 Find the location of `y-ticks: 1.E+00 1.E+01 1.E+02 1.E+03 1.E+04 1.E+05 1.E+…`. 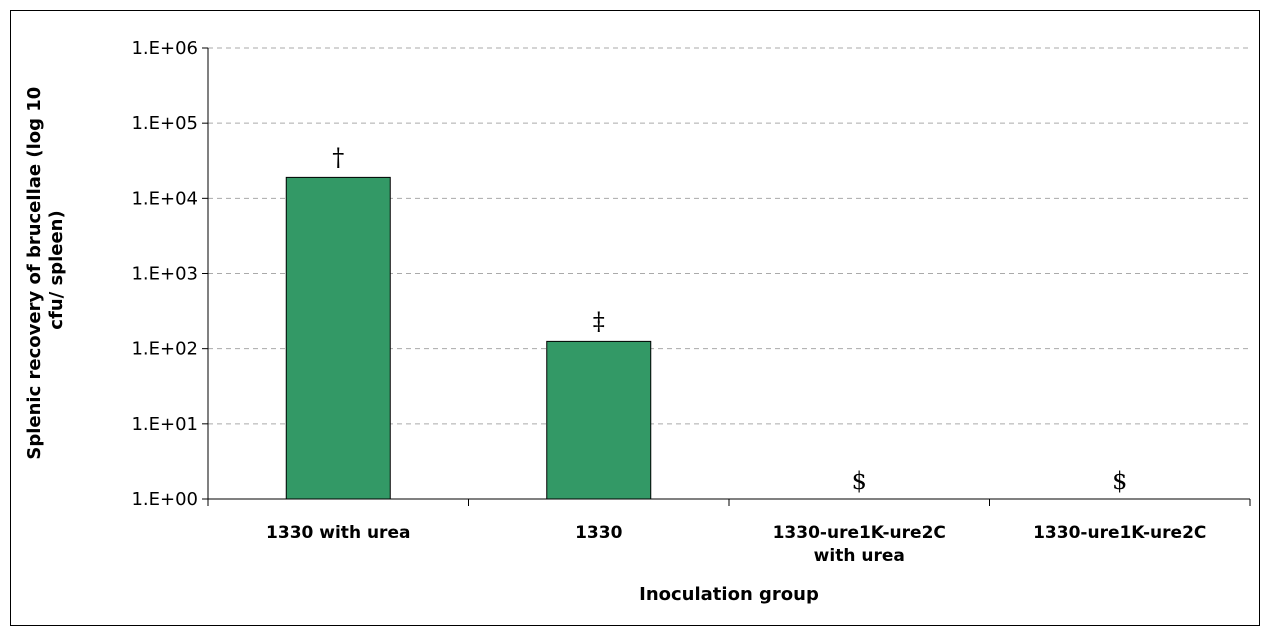

y-ticks: 1.E+00 1.E+01 1.E+02 1.E+03 1.E+04 1.E+05 1.E+… is located at coordinates (169, 274).